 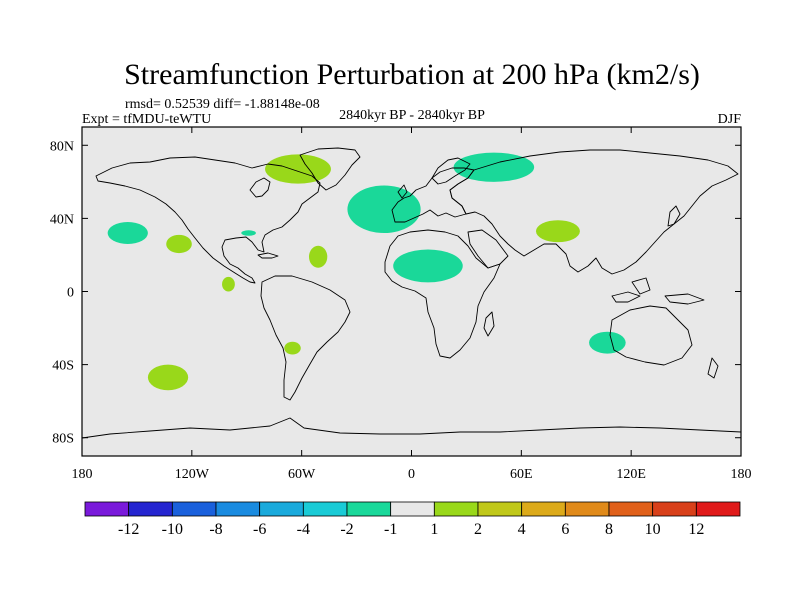 I want to click on colorbar-label: 4, so click(x=522, y=529).